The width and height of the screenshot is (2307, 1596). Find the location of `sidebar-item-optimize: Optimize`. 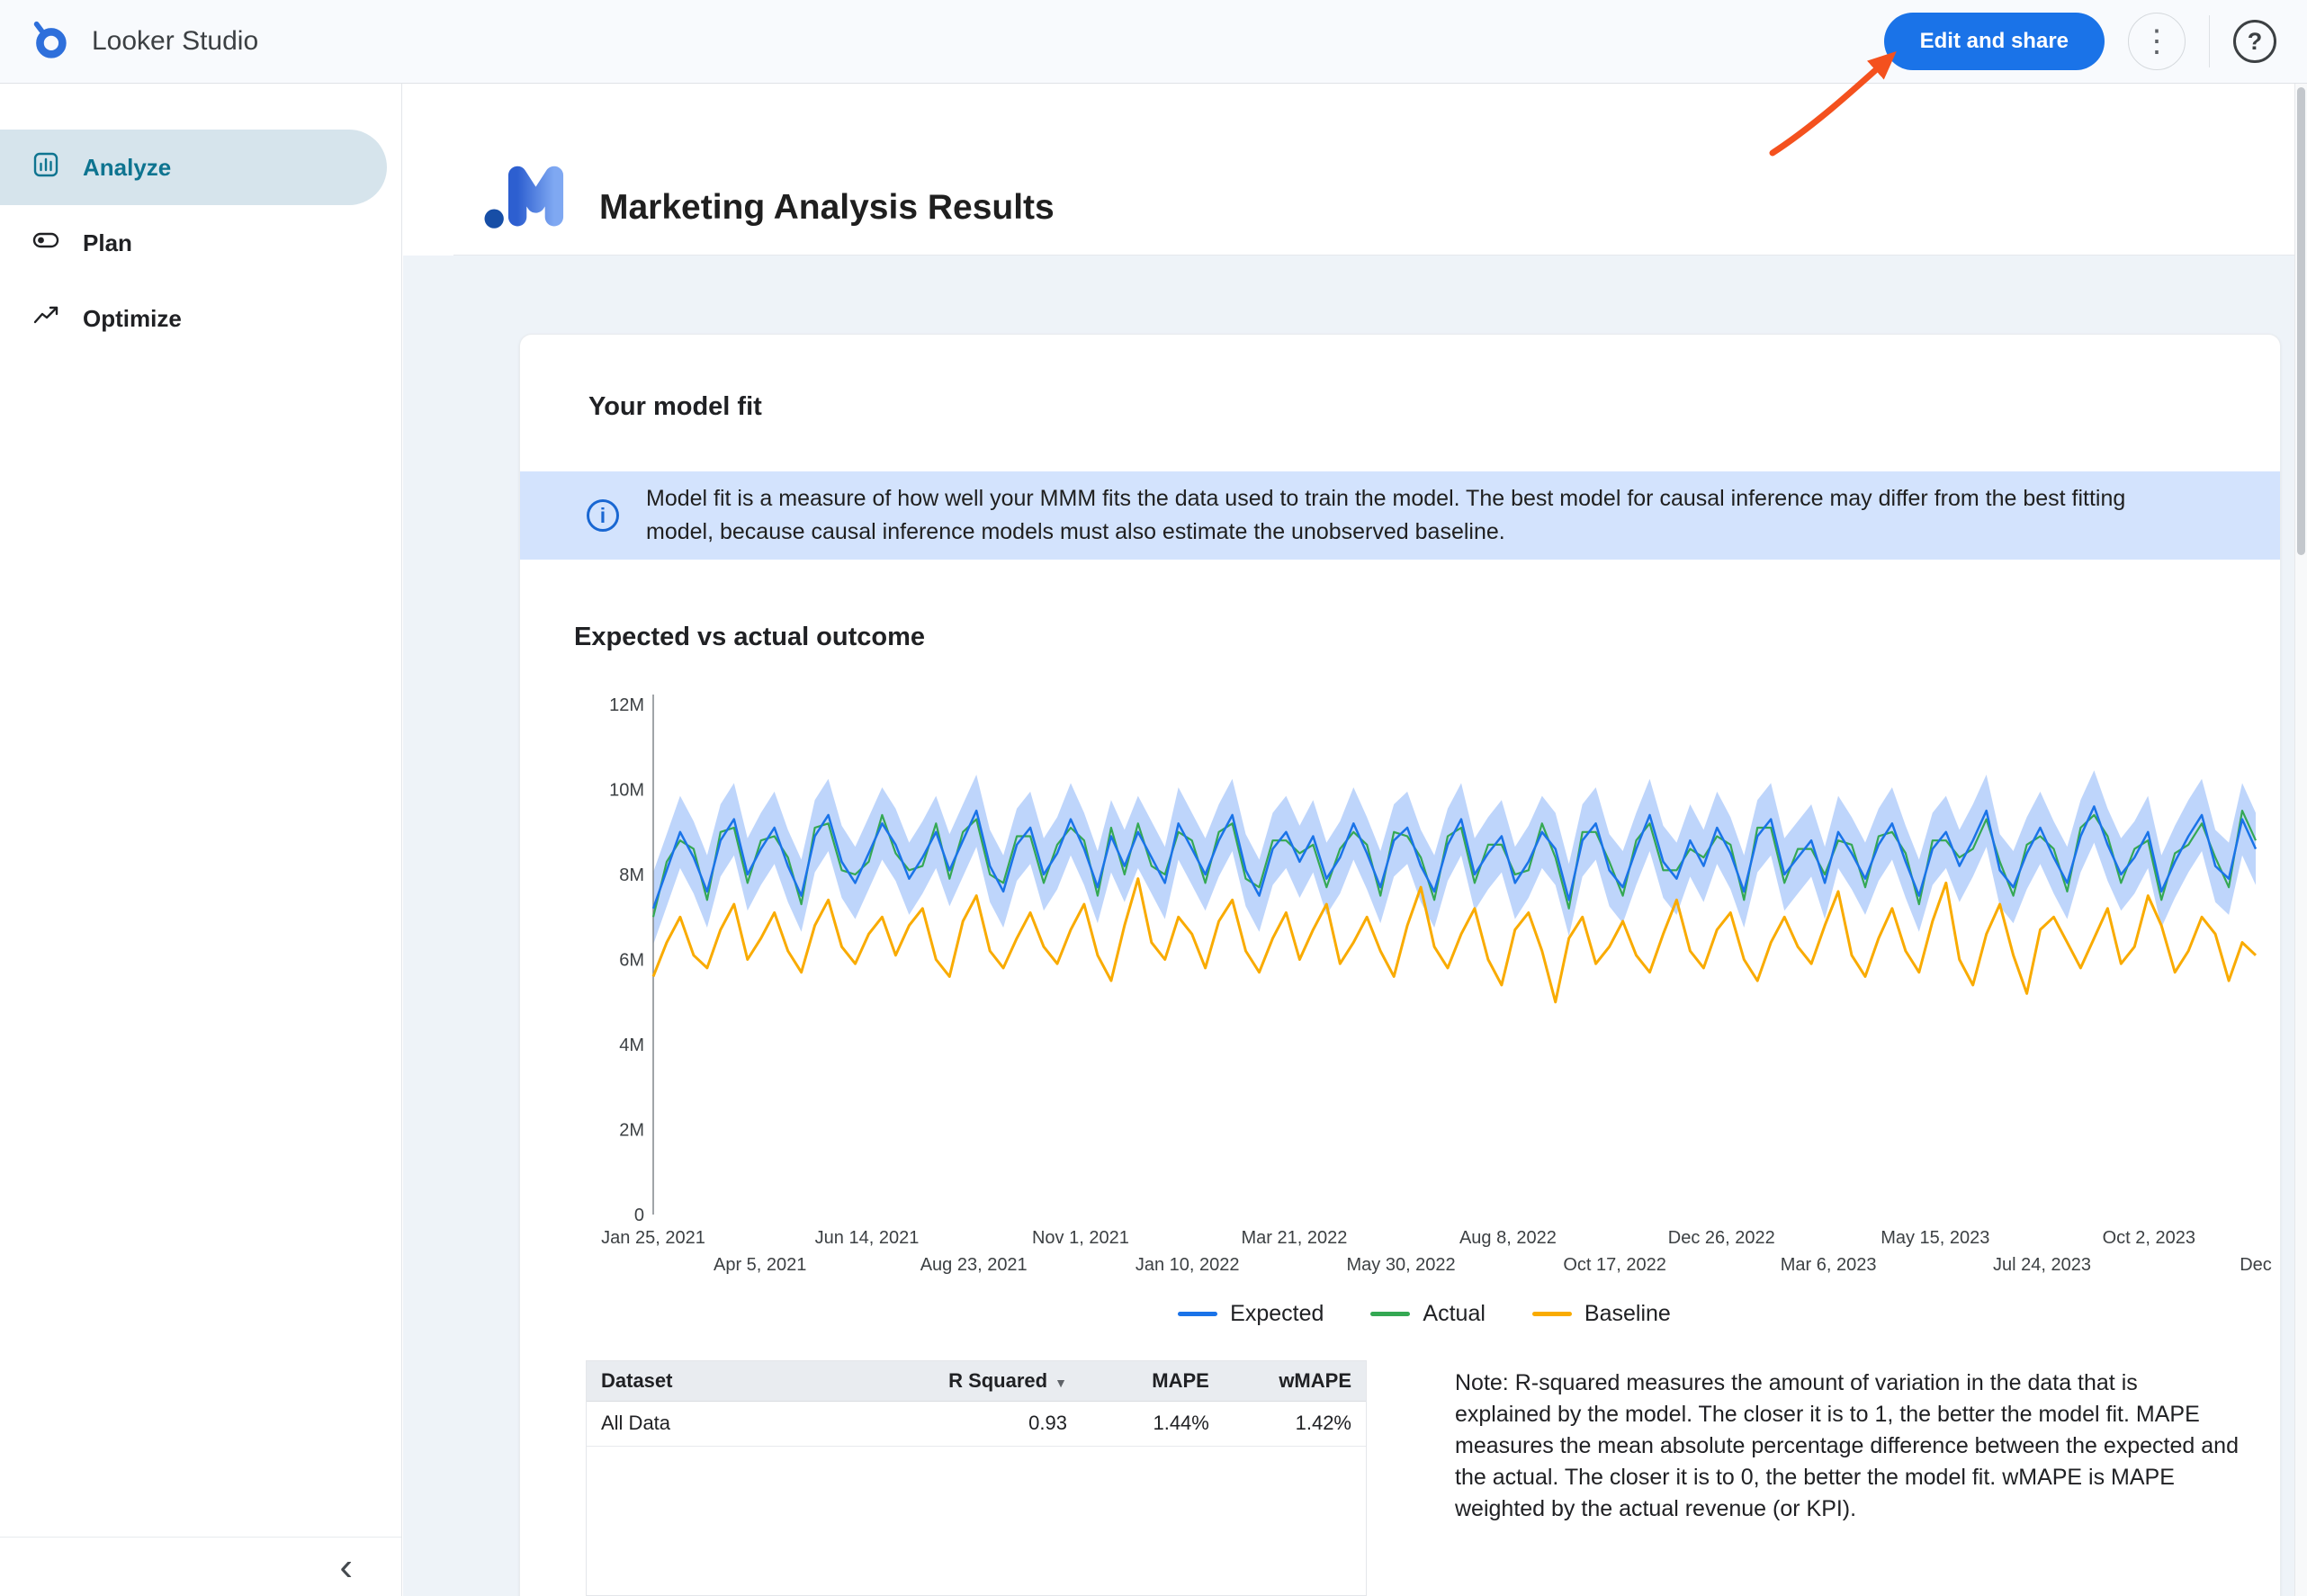

sidebar-item-optimize: Optimize is located at coordinates (194, 318).